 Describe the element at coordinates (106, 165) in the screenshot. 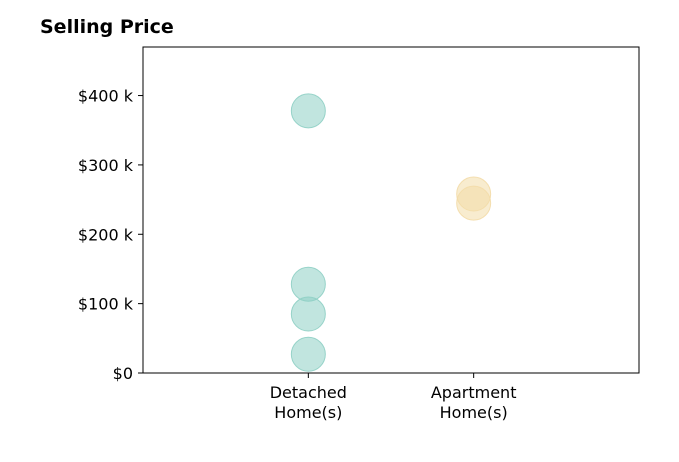

I see `y-tick-label: $300 k` at that location.